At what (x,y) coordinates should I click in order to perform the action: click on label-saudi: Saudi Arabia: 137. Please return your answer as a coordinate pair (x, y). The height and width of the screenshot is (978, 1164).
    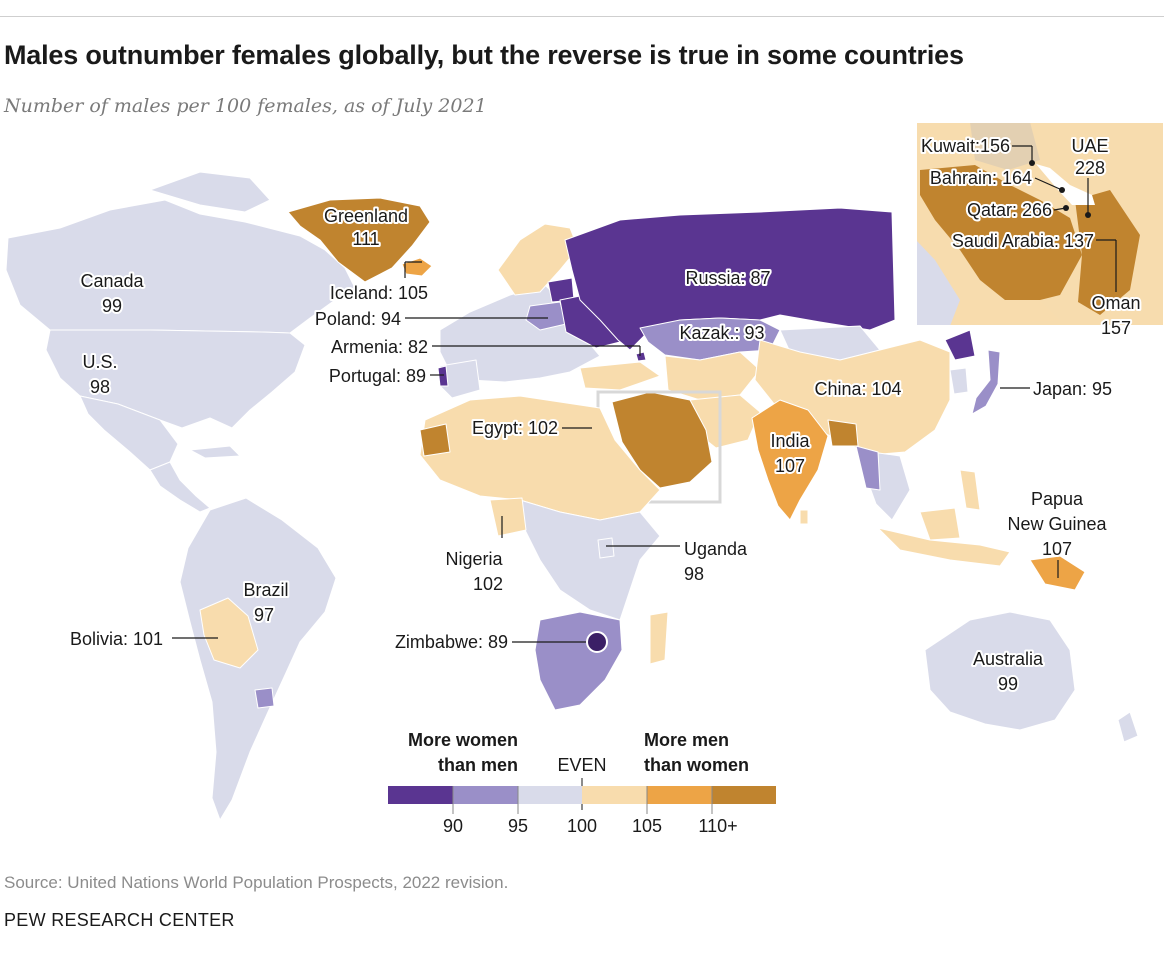
    Looking at the image, I should click on (1023, 241).